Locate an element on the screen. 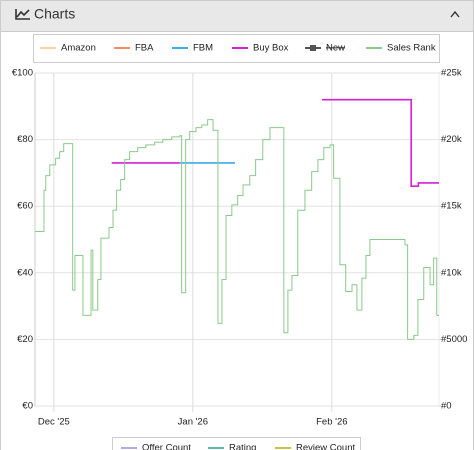 The image size is (474, 450). y2-tick-label: #20k is located at coordinates (451, 139).